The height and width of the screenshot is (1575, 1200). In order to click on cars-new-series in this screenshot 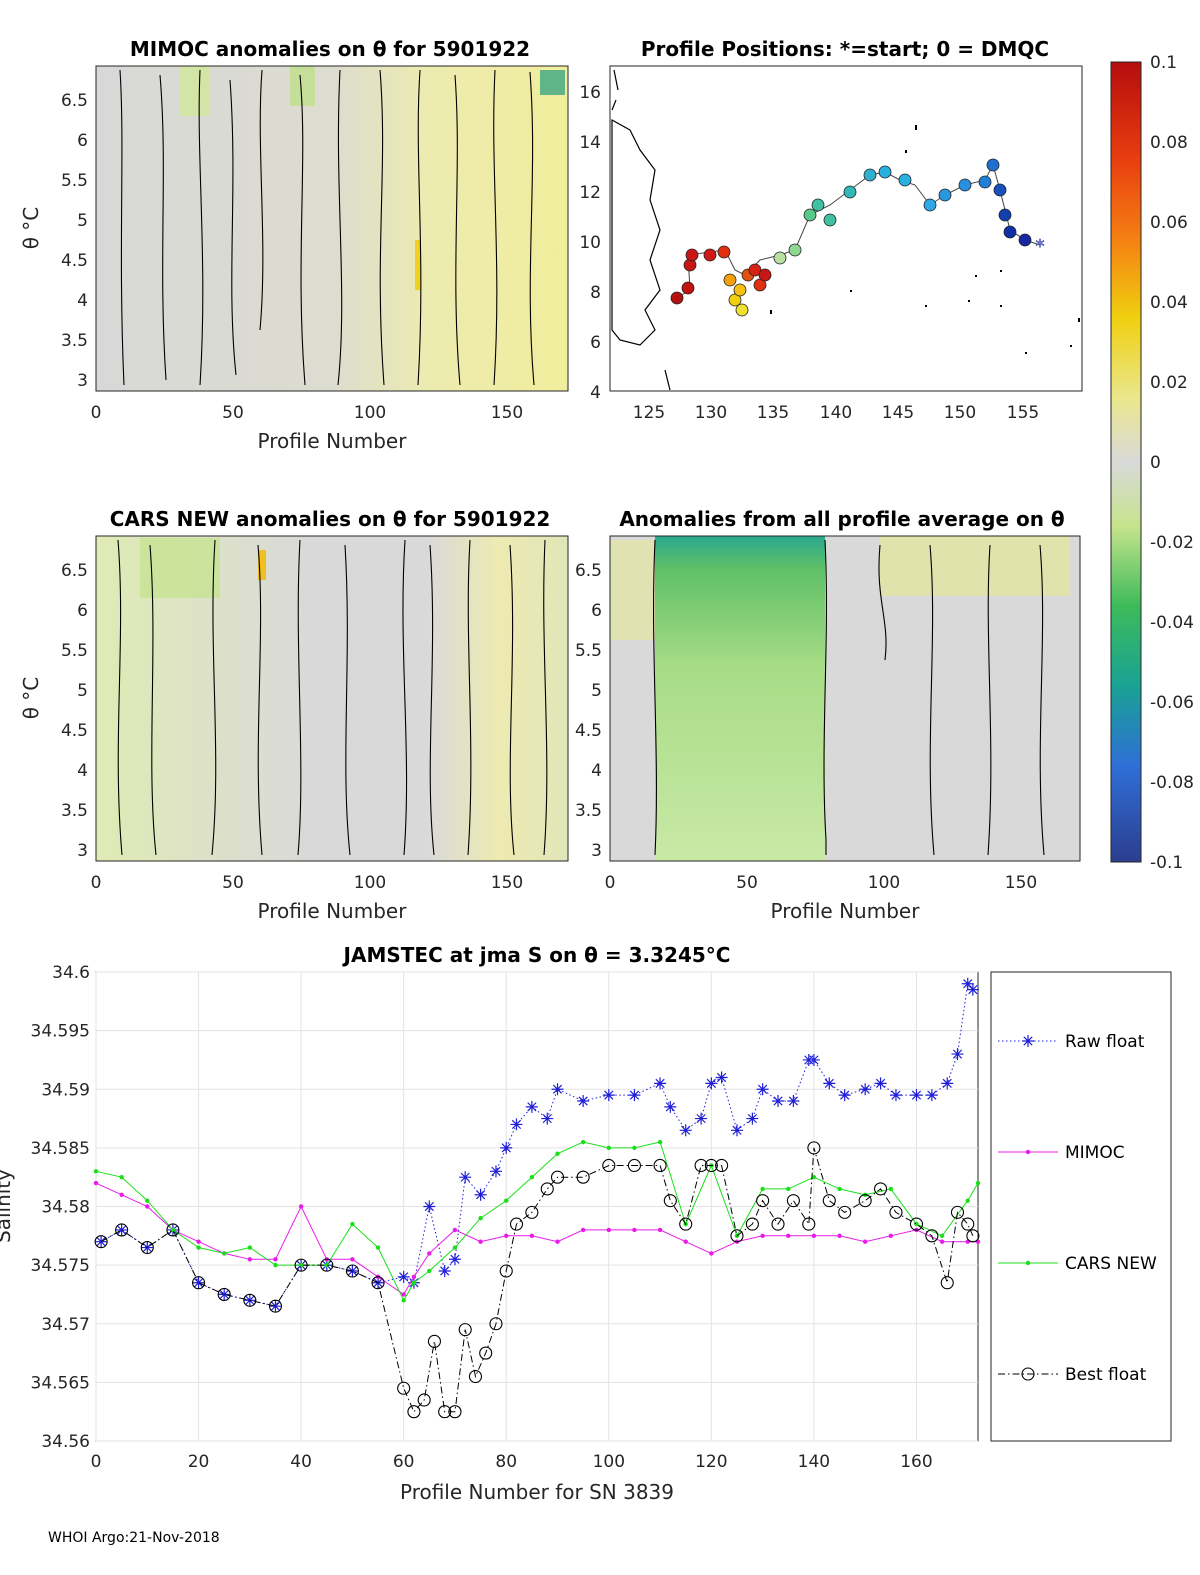, I will do `click(537, 1221)`.